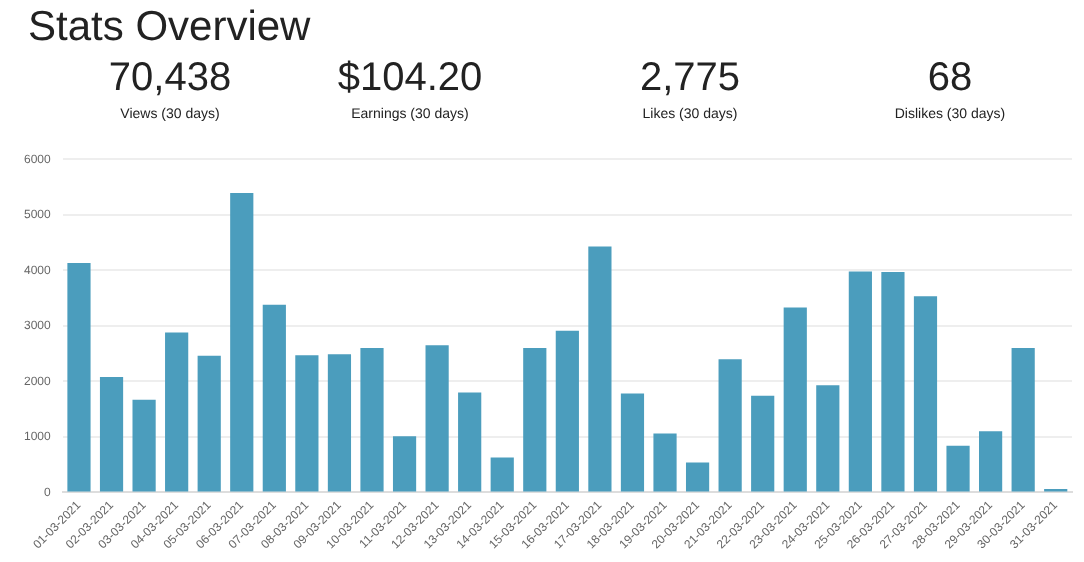 This screenshot has width=1084, height=562. I want to click on text: 70,438, so click(170, 78).